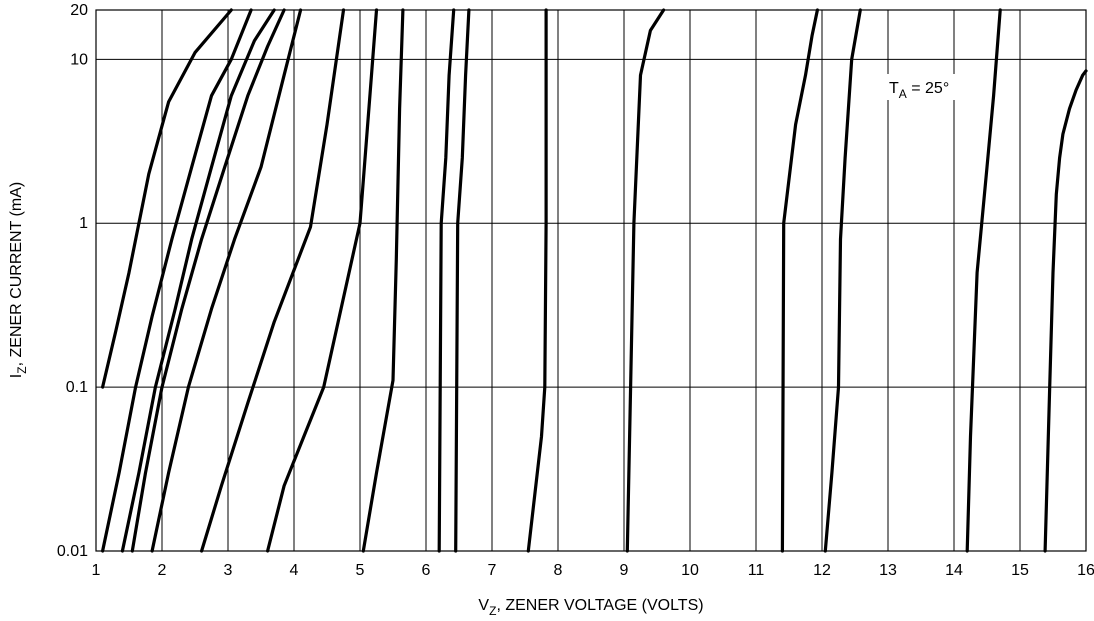 Image resolution: width=1094 pixels, height=621 pixels. What do you see at coordinates (228, 570) in the screenshot?
I see `x-tick-label: 3` at bounding box center [228, 570].